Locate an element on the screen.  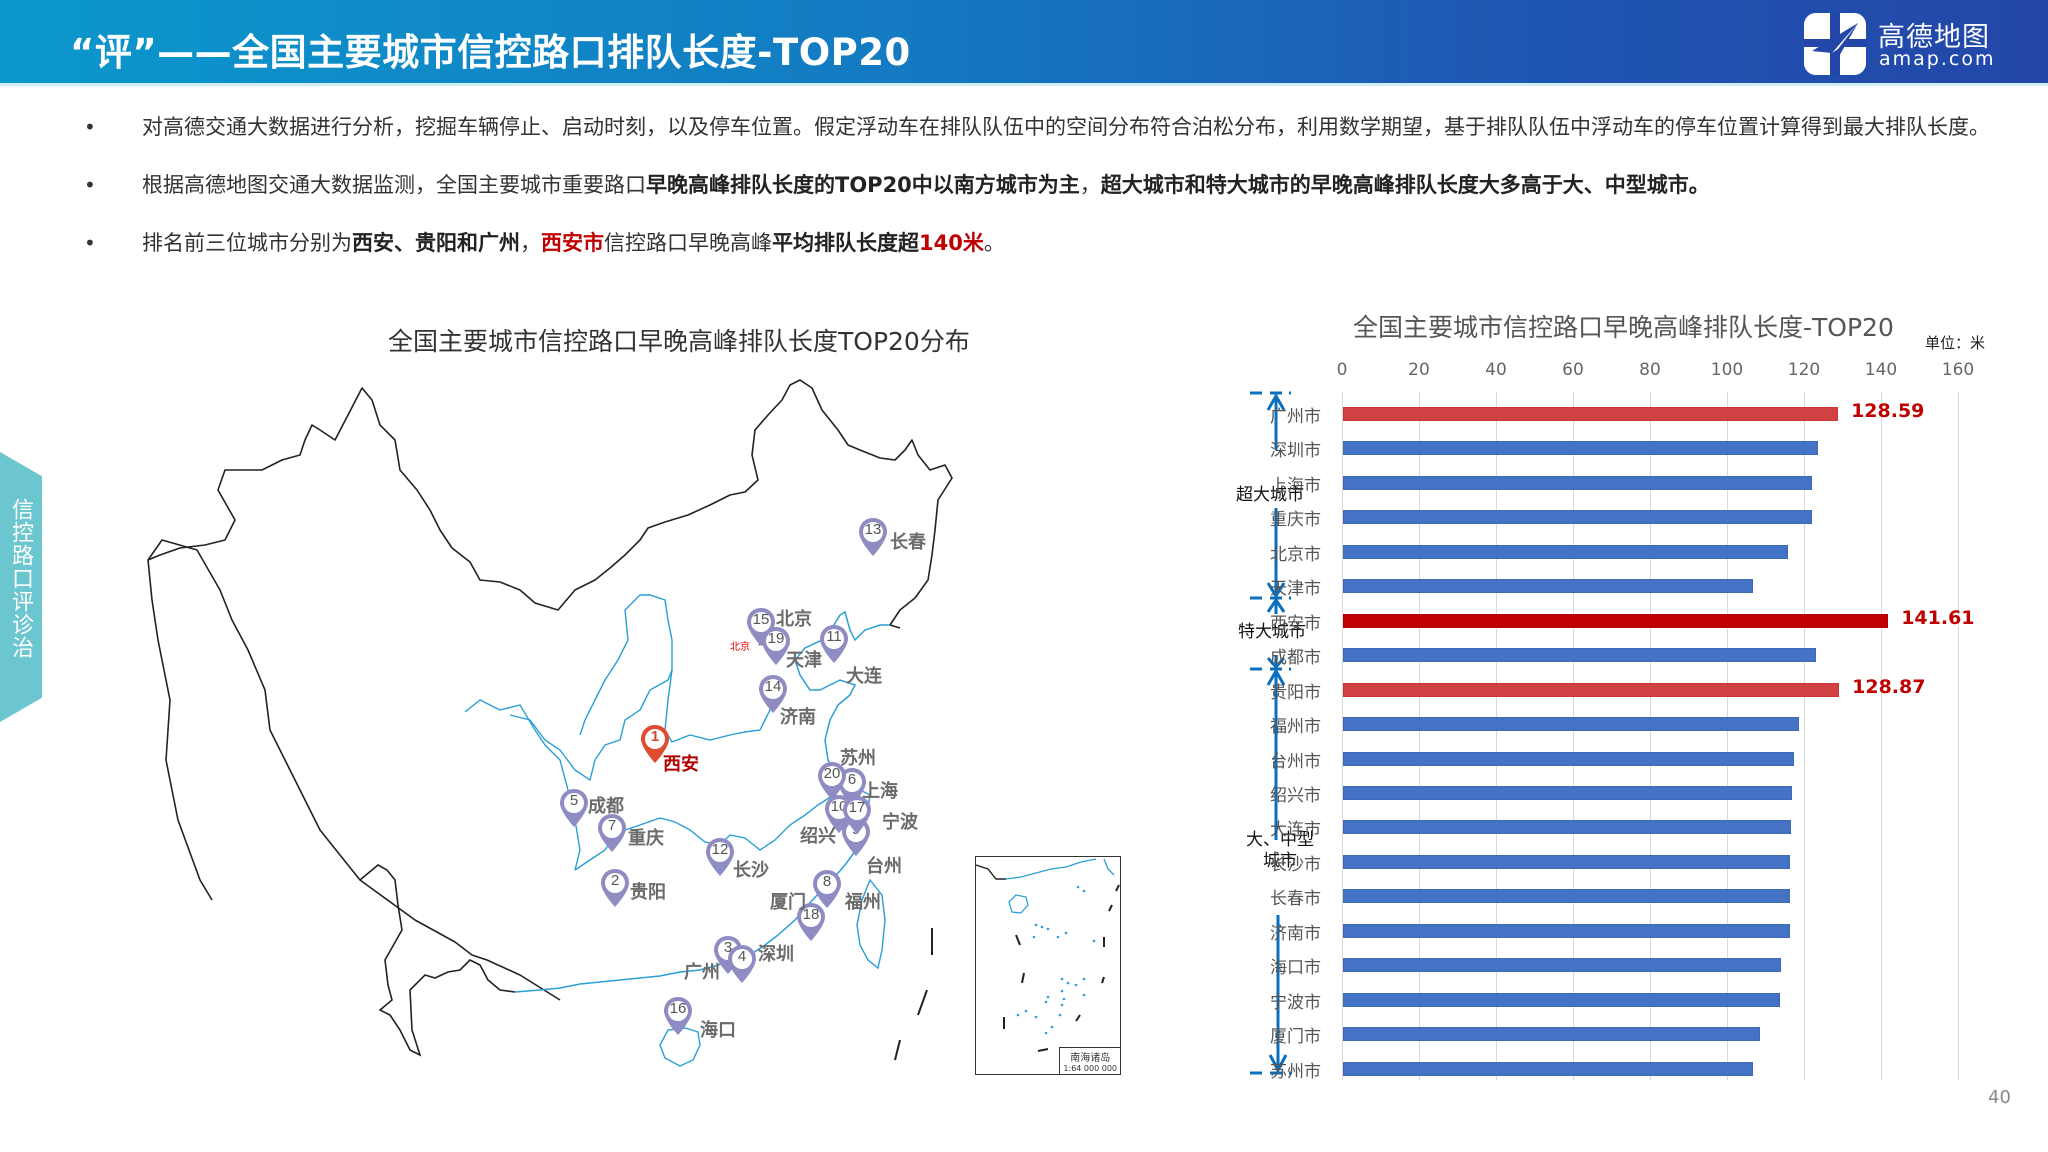
pin-rank-number: 5 is located at coordinates (574, 800).